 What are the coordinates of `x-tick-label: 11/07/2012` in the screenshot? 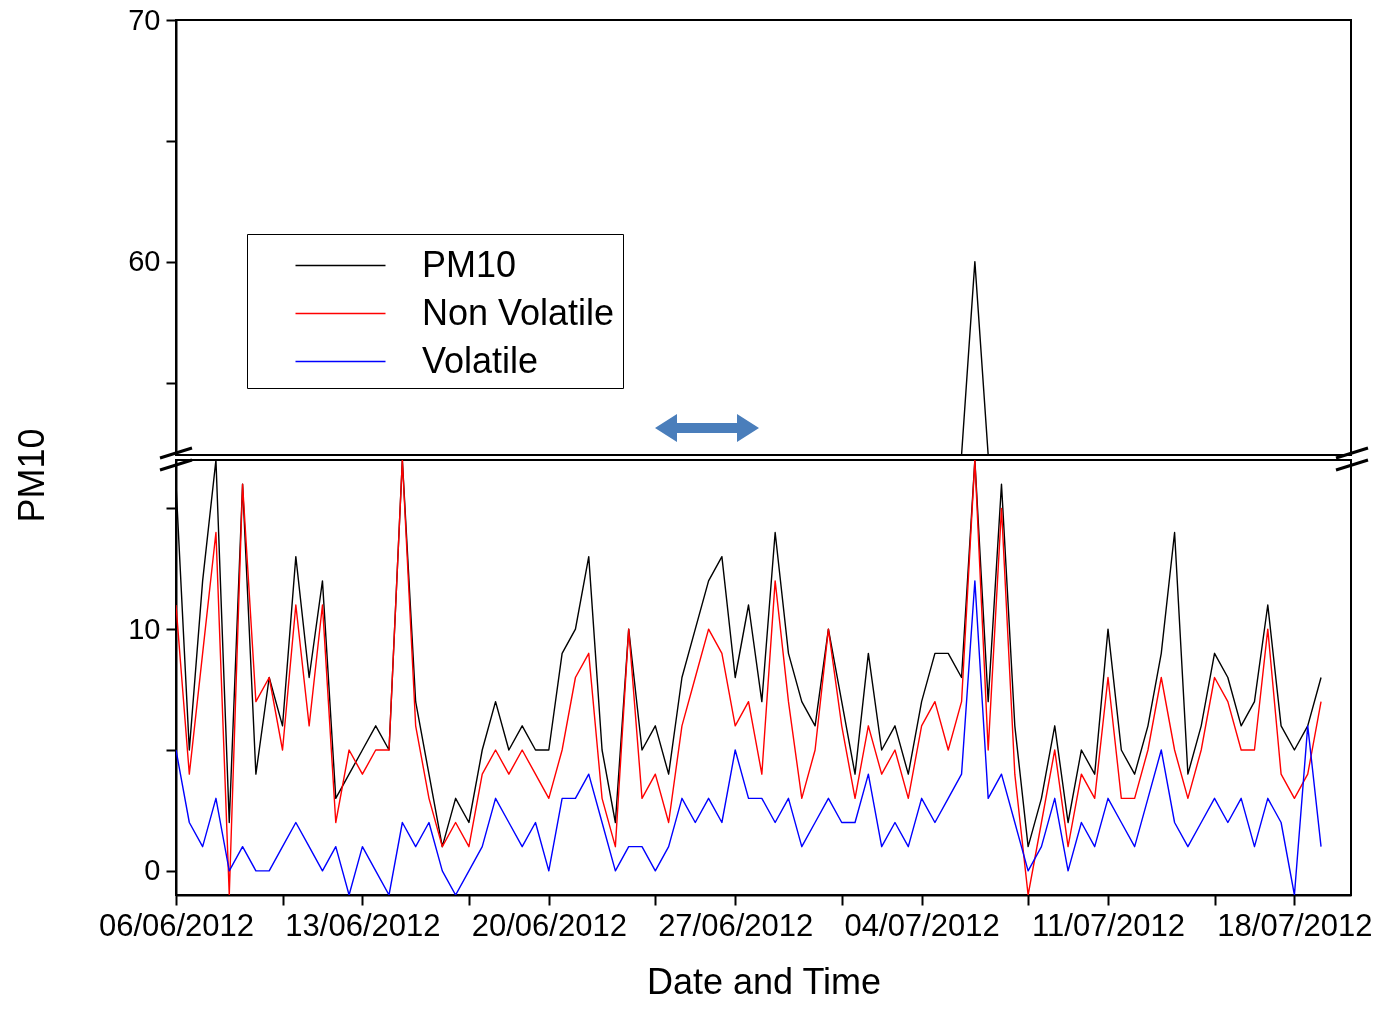 It's located at (1108, 925).